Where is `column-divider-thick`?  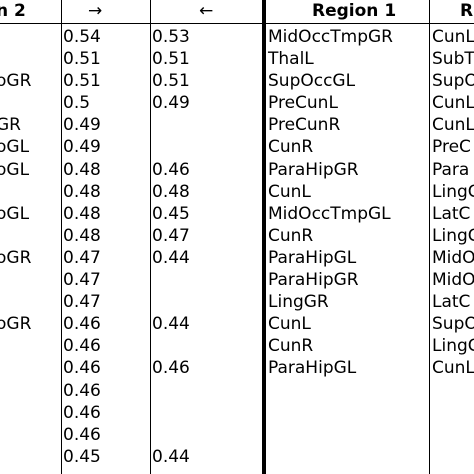 column-divider-thick is located at coordinates (264, 237).